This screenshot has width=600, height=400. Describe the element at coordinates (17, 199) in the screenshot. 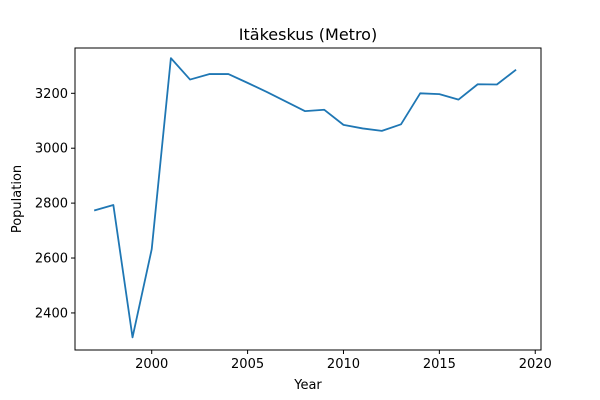

I see `y-axis-label: Population` at that location.